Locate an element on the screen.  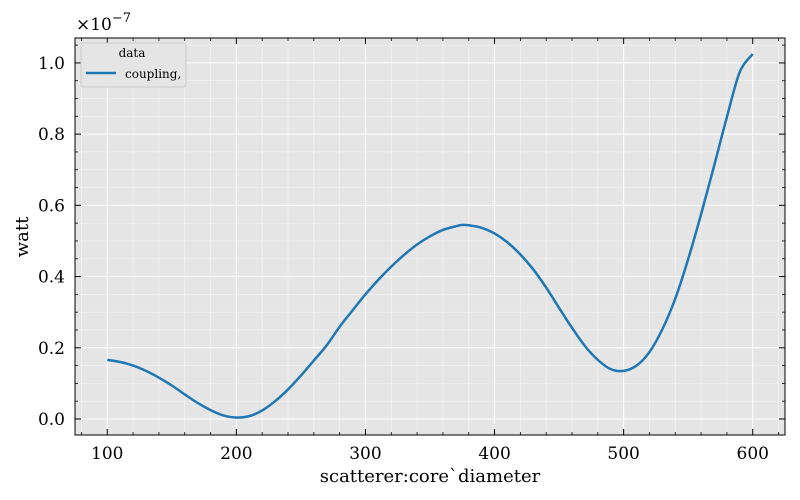
legend-entry-label: coupling, is located at coordinates (153, 74).